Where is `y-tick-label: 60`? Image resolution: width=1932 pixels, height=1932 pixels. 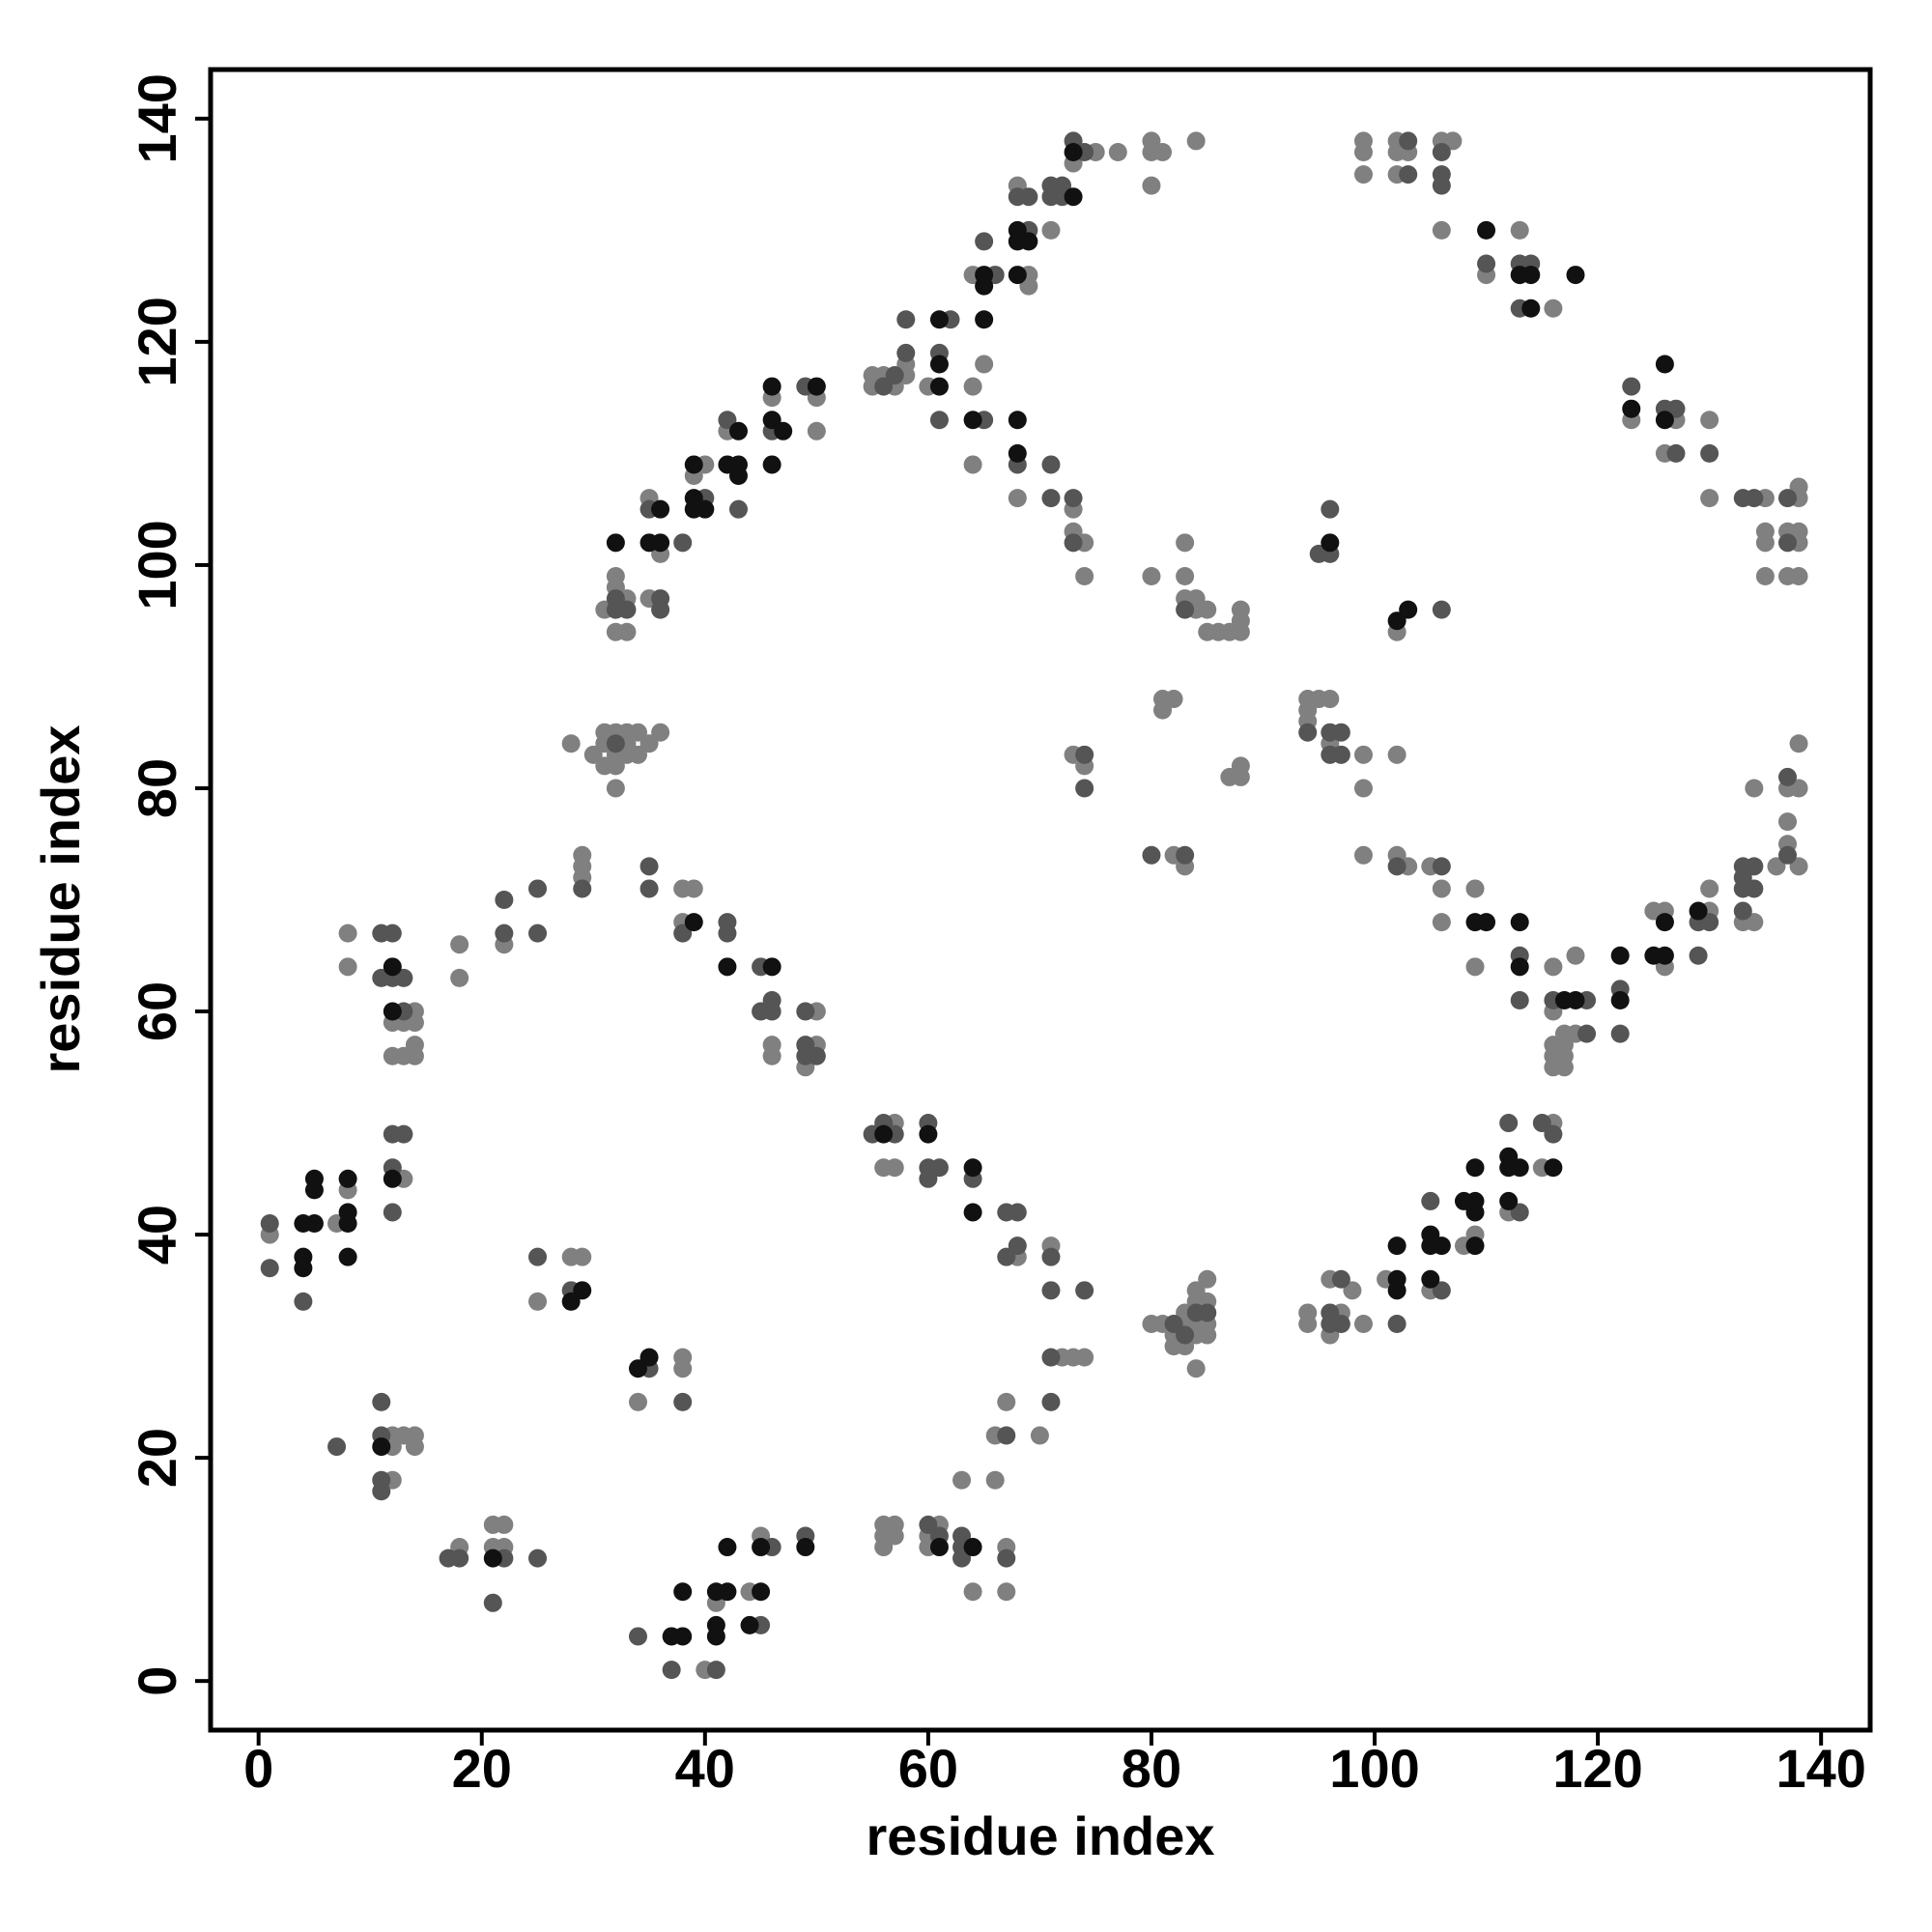
y-tick-label: 60 is located at coordinates (157, 1011).